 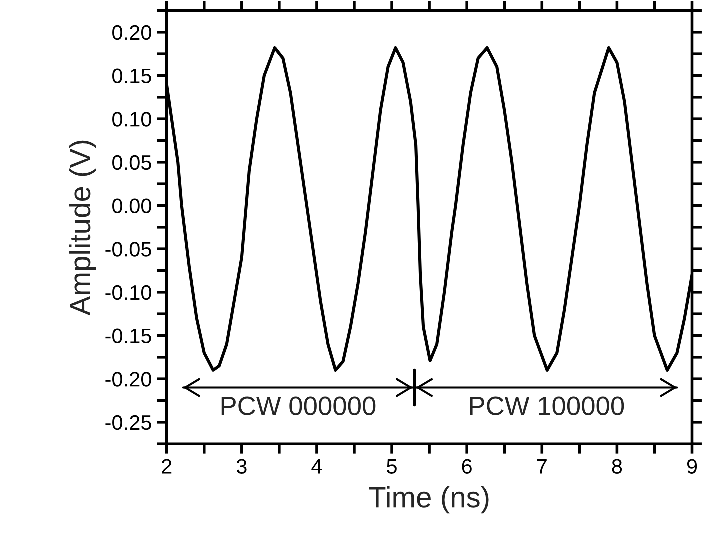 What do you see at coordinates (132, 32) in the screenshot?
I see `y-tick-label: 0.20` at bounding box center [132, 32].